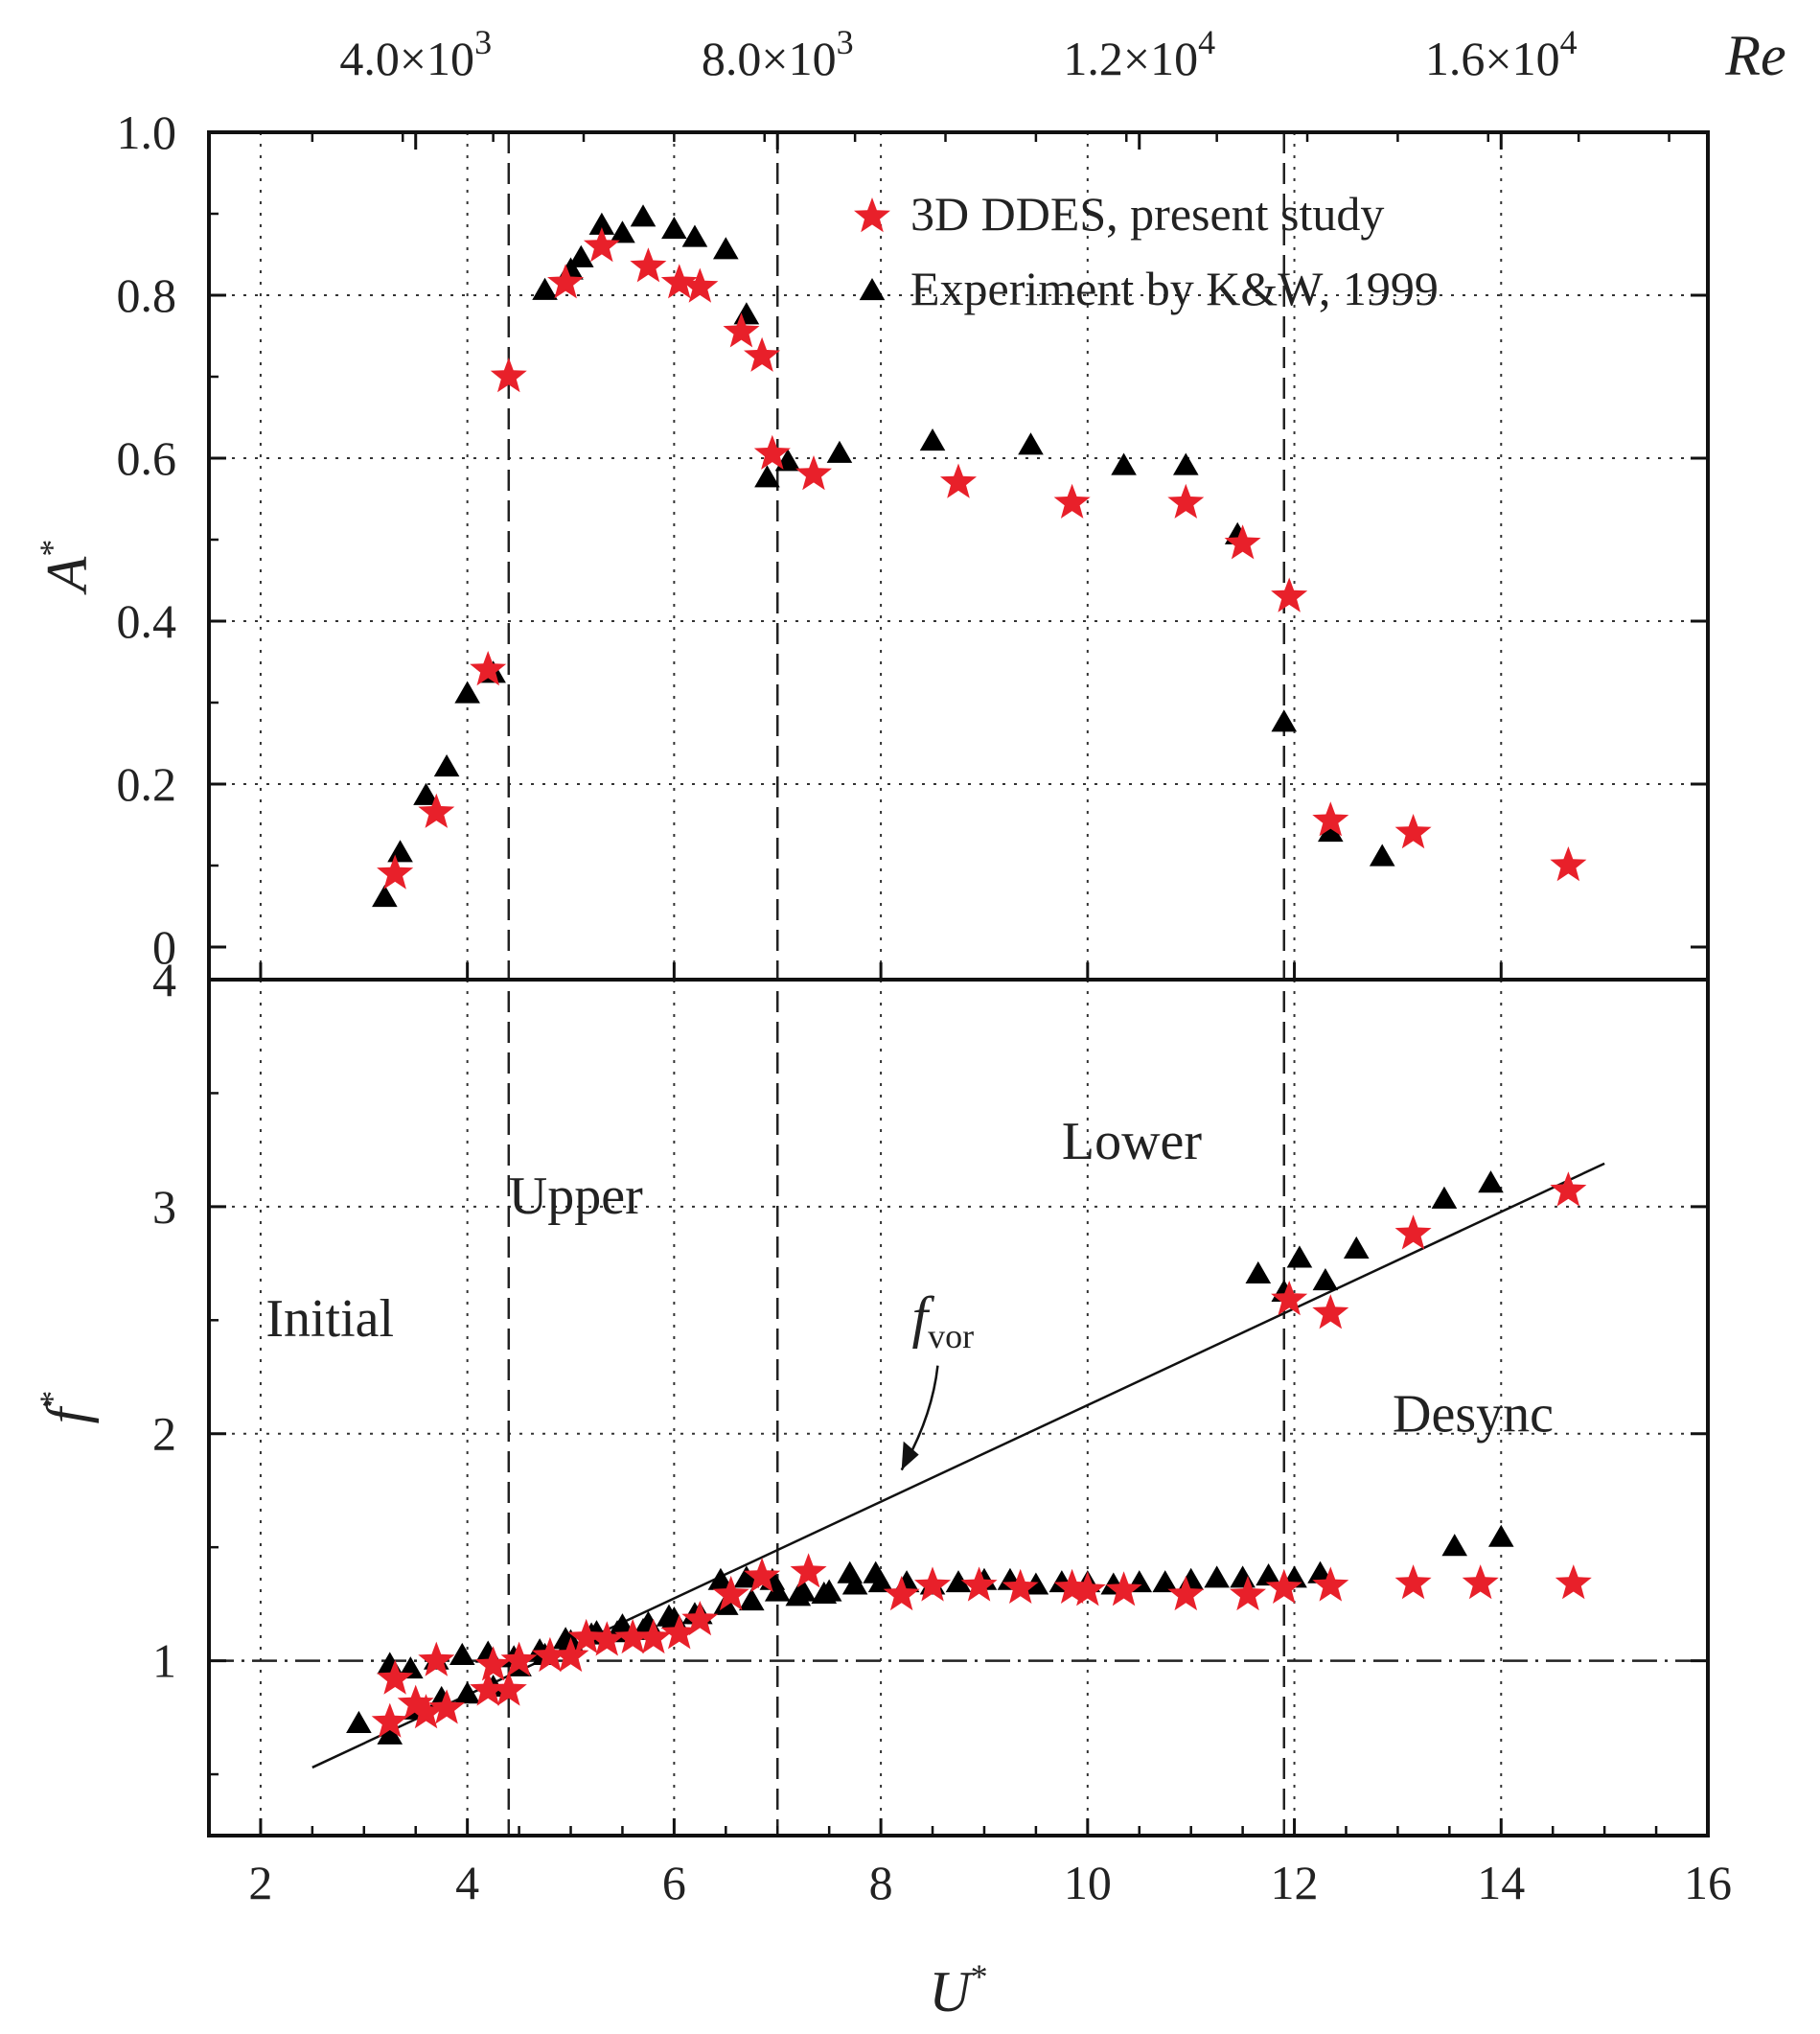 Image resolution: width=1820 pixels, height=2034 pixels. What do you see at coordinates (674, 1883) in the screenshot?
I see `x-tick-label: 6` at bounding box center [674, 1883].